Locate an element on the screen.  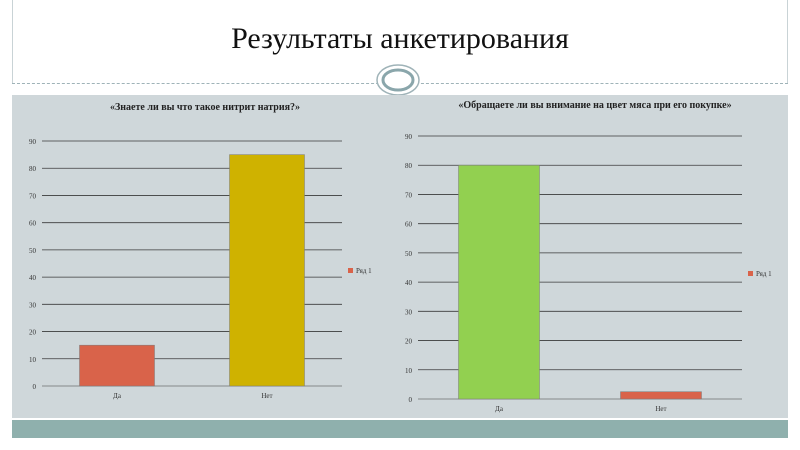
chart1-ytick-label: 90 is located at coordinates (33, 142).